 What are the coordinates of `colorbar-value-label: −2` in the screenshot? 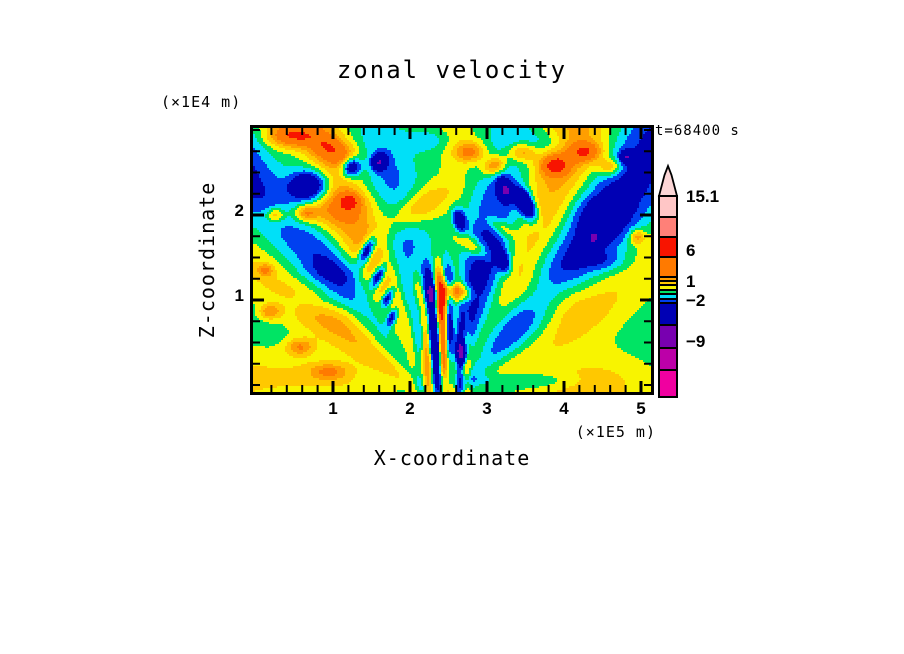 It's located at (696, 300).